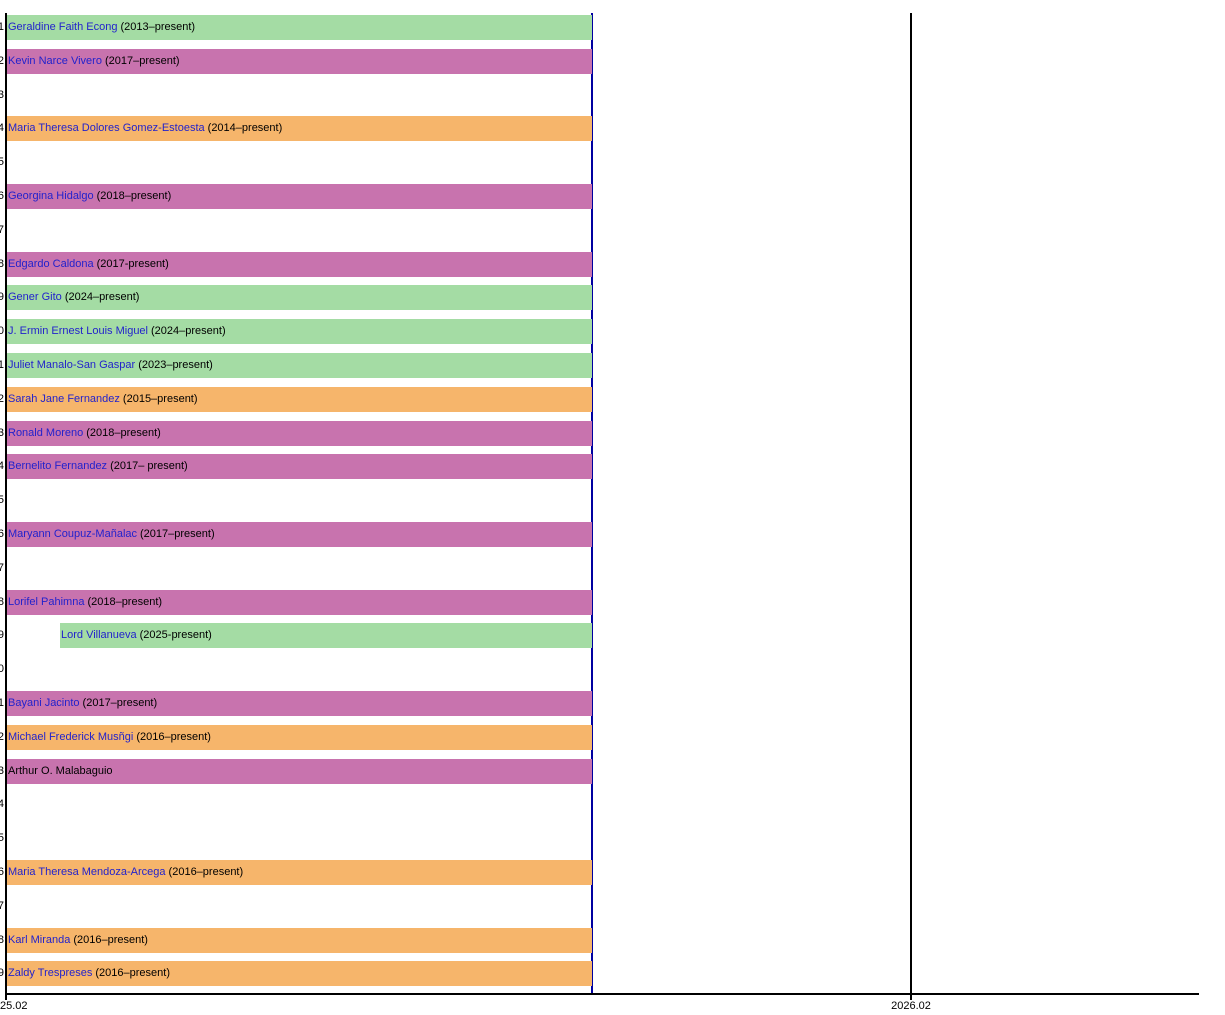  Describe the element at coordinates (2, 602) in the screenshot. I see `row-number: 18` at that location.